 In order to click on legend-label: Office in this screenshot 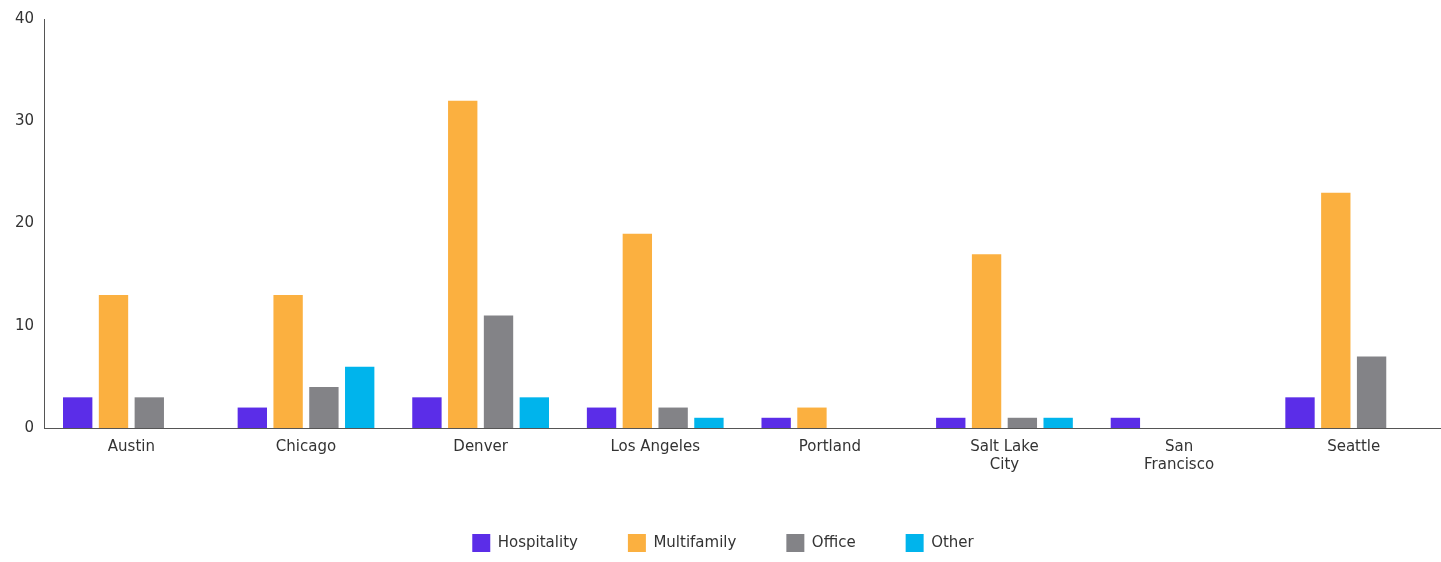, I will do `click(833, 541)`.